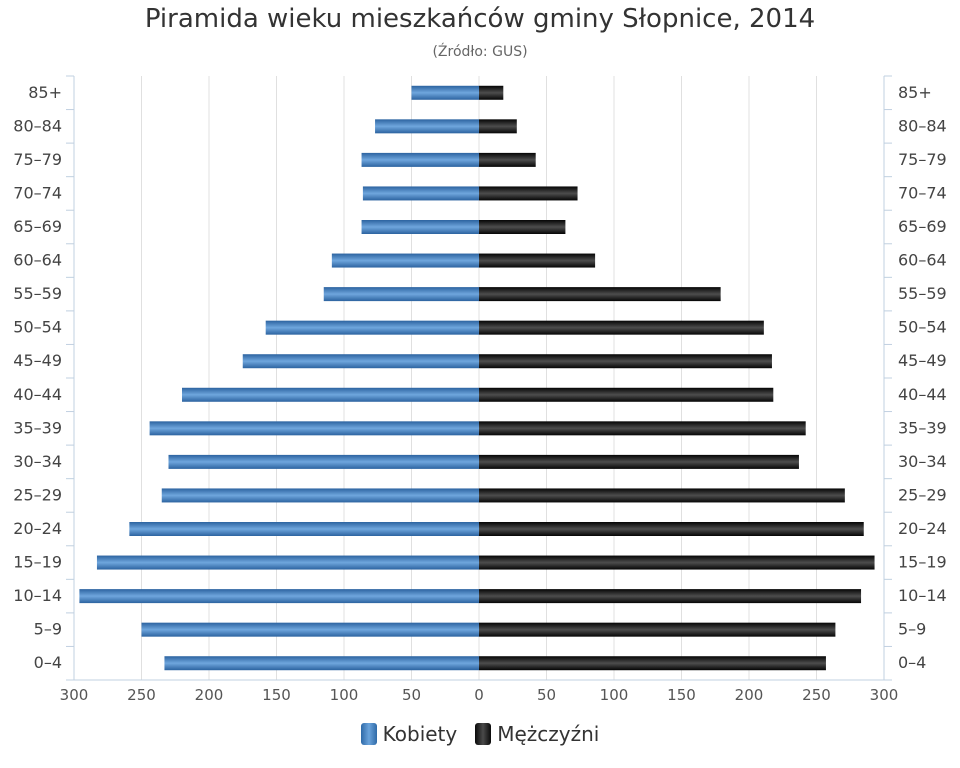 The height and width of the screenshot is (768, 960). What do you see at coordinates (915, 92) in the screenshot?
I see `category-label-right: 85+` at bounding box center [915, 92].